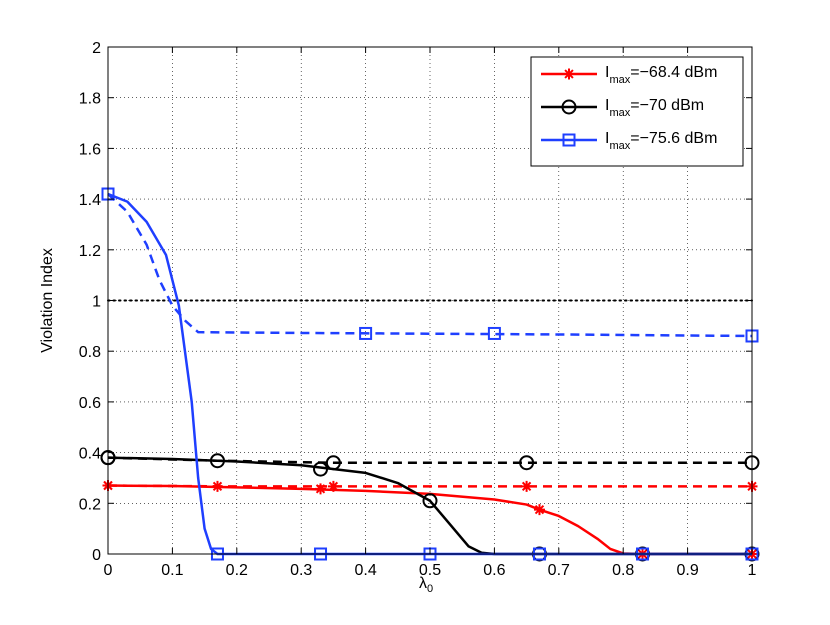 Image resolution: width=830 pixels, height=625 pixels. I want to click on legend-item-1: Imax=−68.4 dBm, so click(629, 75).